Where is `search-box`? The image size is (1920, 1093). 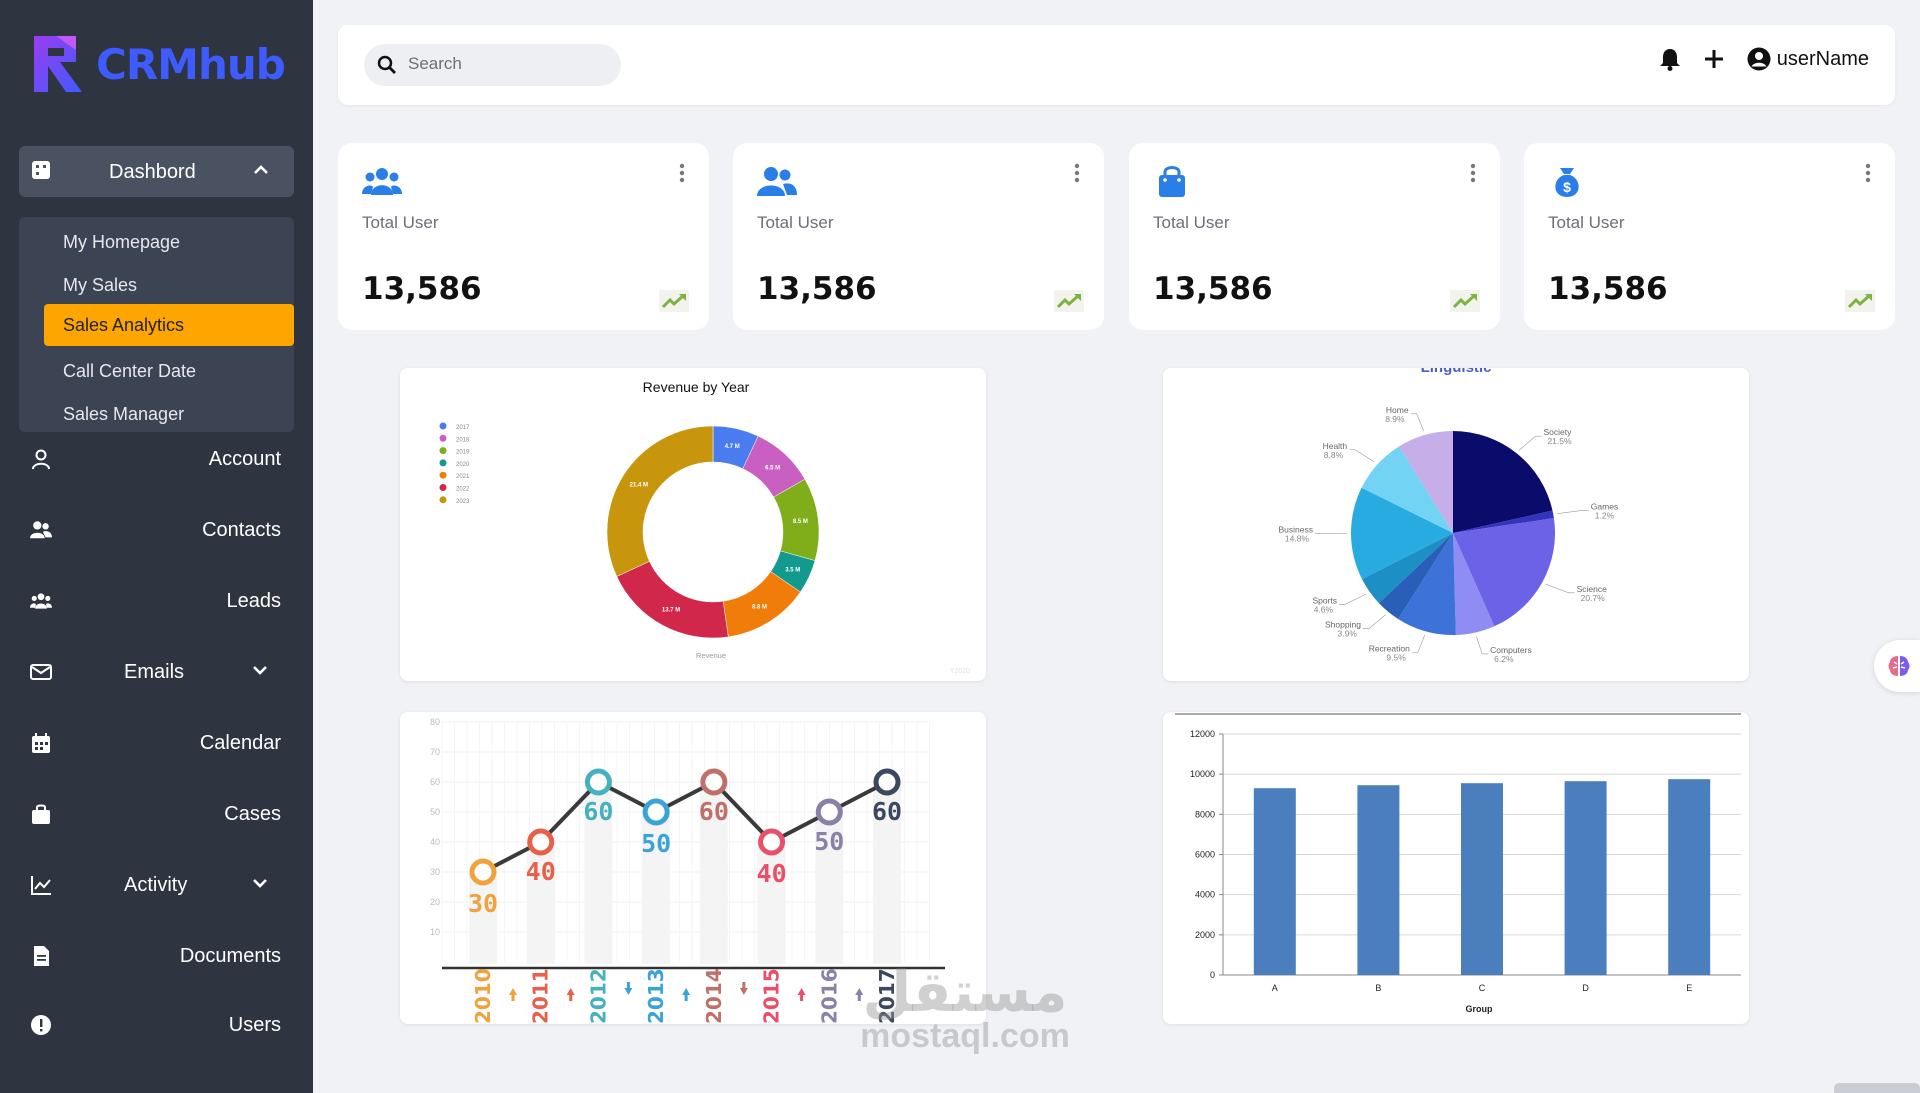
search-box is located at coordinates (492, 65).